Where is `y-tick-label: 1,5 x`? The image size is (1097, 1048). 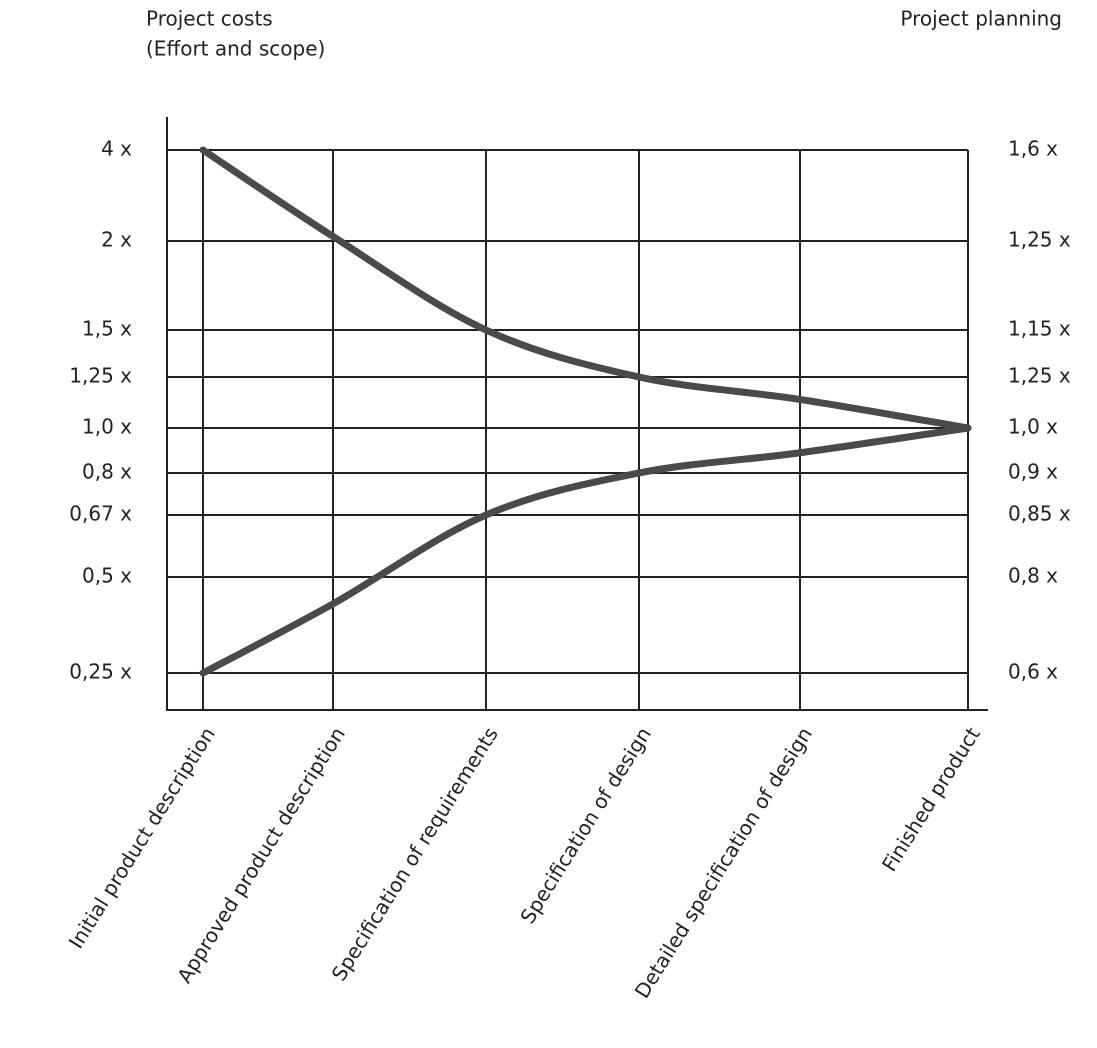
y-tick-label: 1,5 x is located at coordinates (107, 329).